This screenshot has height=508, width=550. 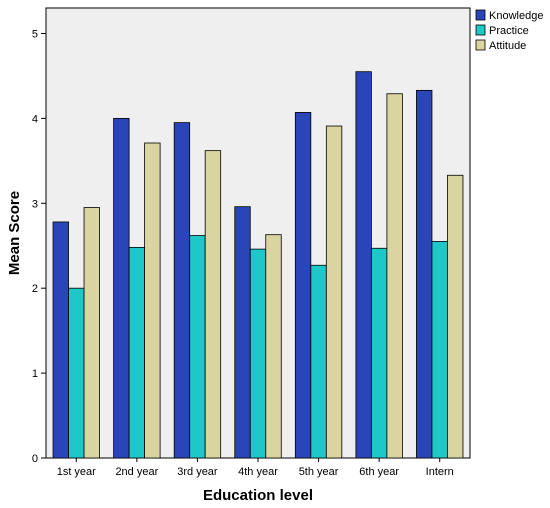 I want to click on legend-label-attitude: Attitude, so click(x=507, y=46).